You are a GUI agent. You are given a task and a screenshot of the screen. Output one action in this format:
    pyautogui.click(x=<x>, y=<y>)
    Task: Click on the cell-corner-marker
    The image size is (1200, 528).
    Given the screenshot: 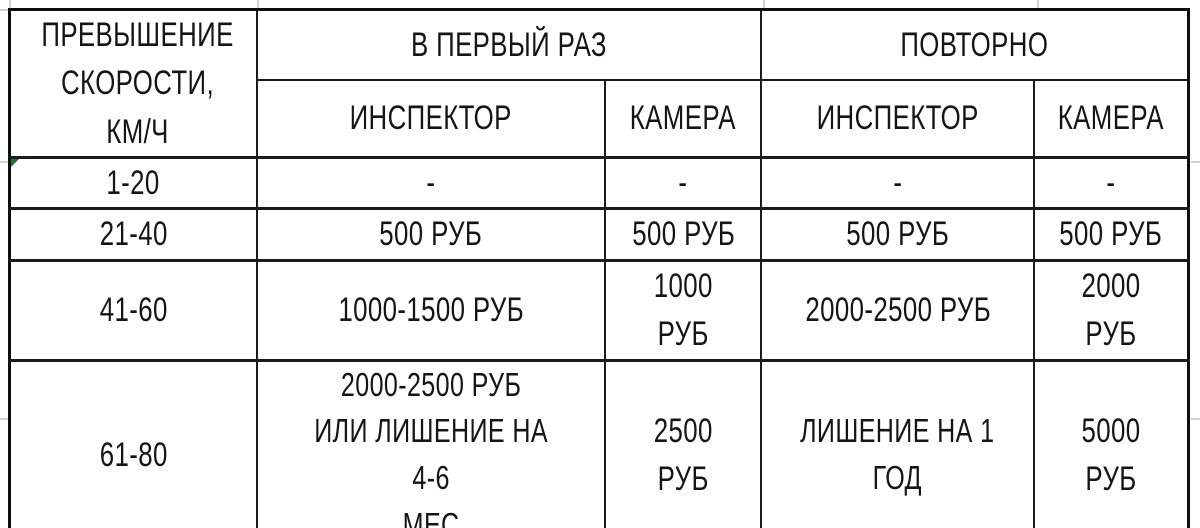 What is the action you would take?
    pyautogui.click(x=15, y=162)
    